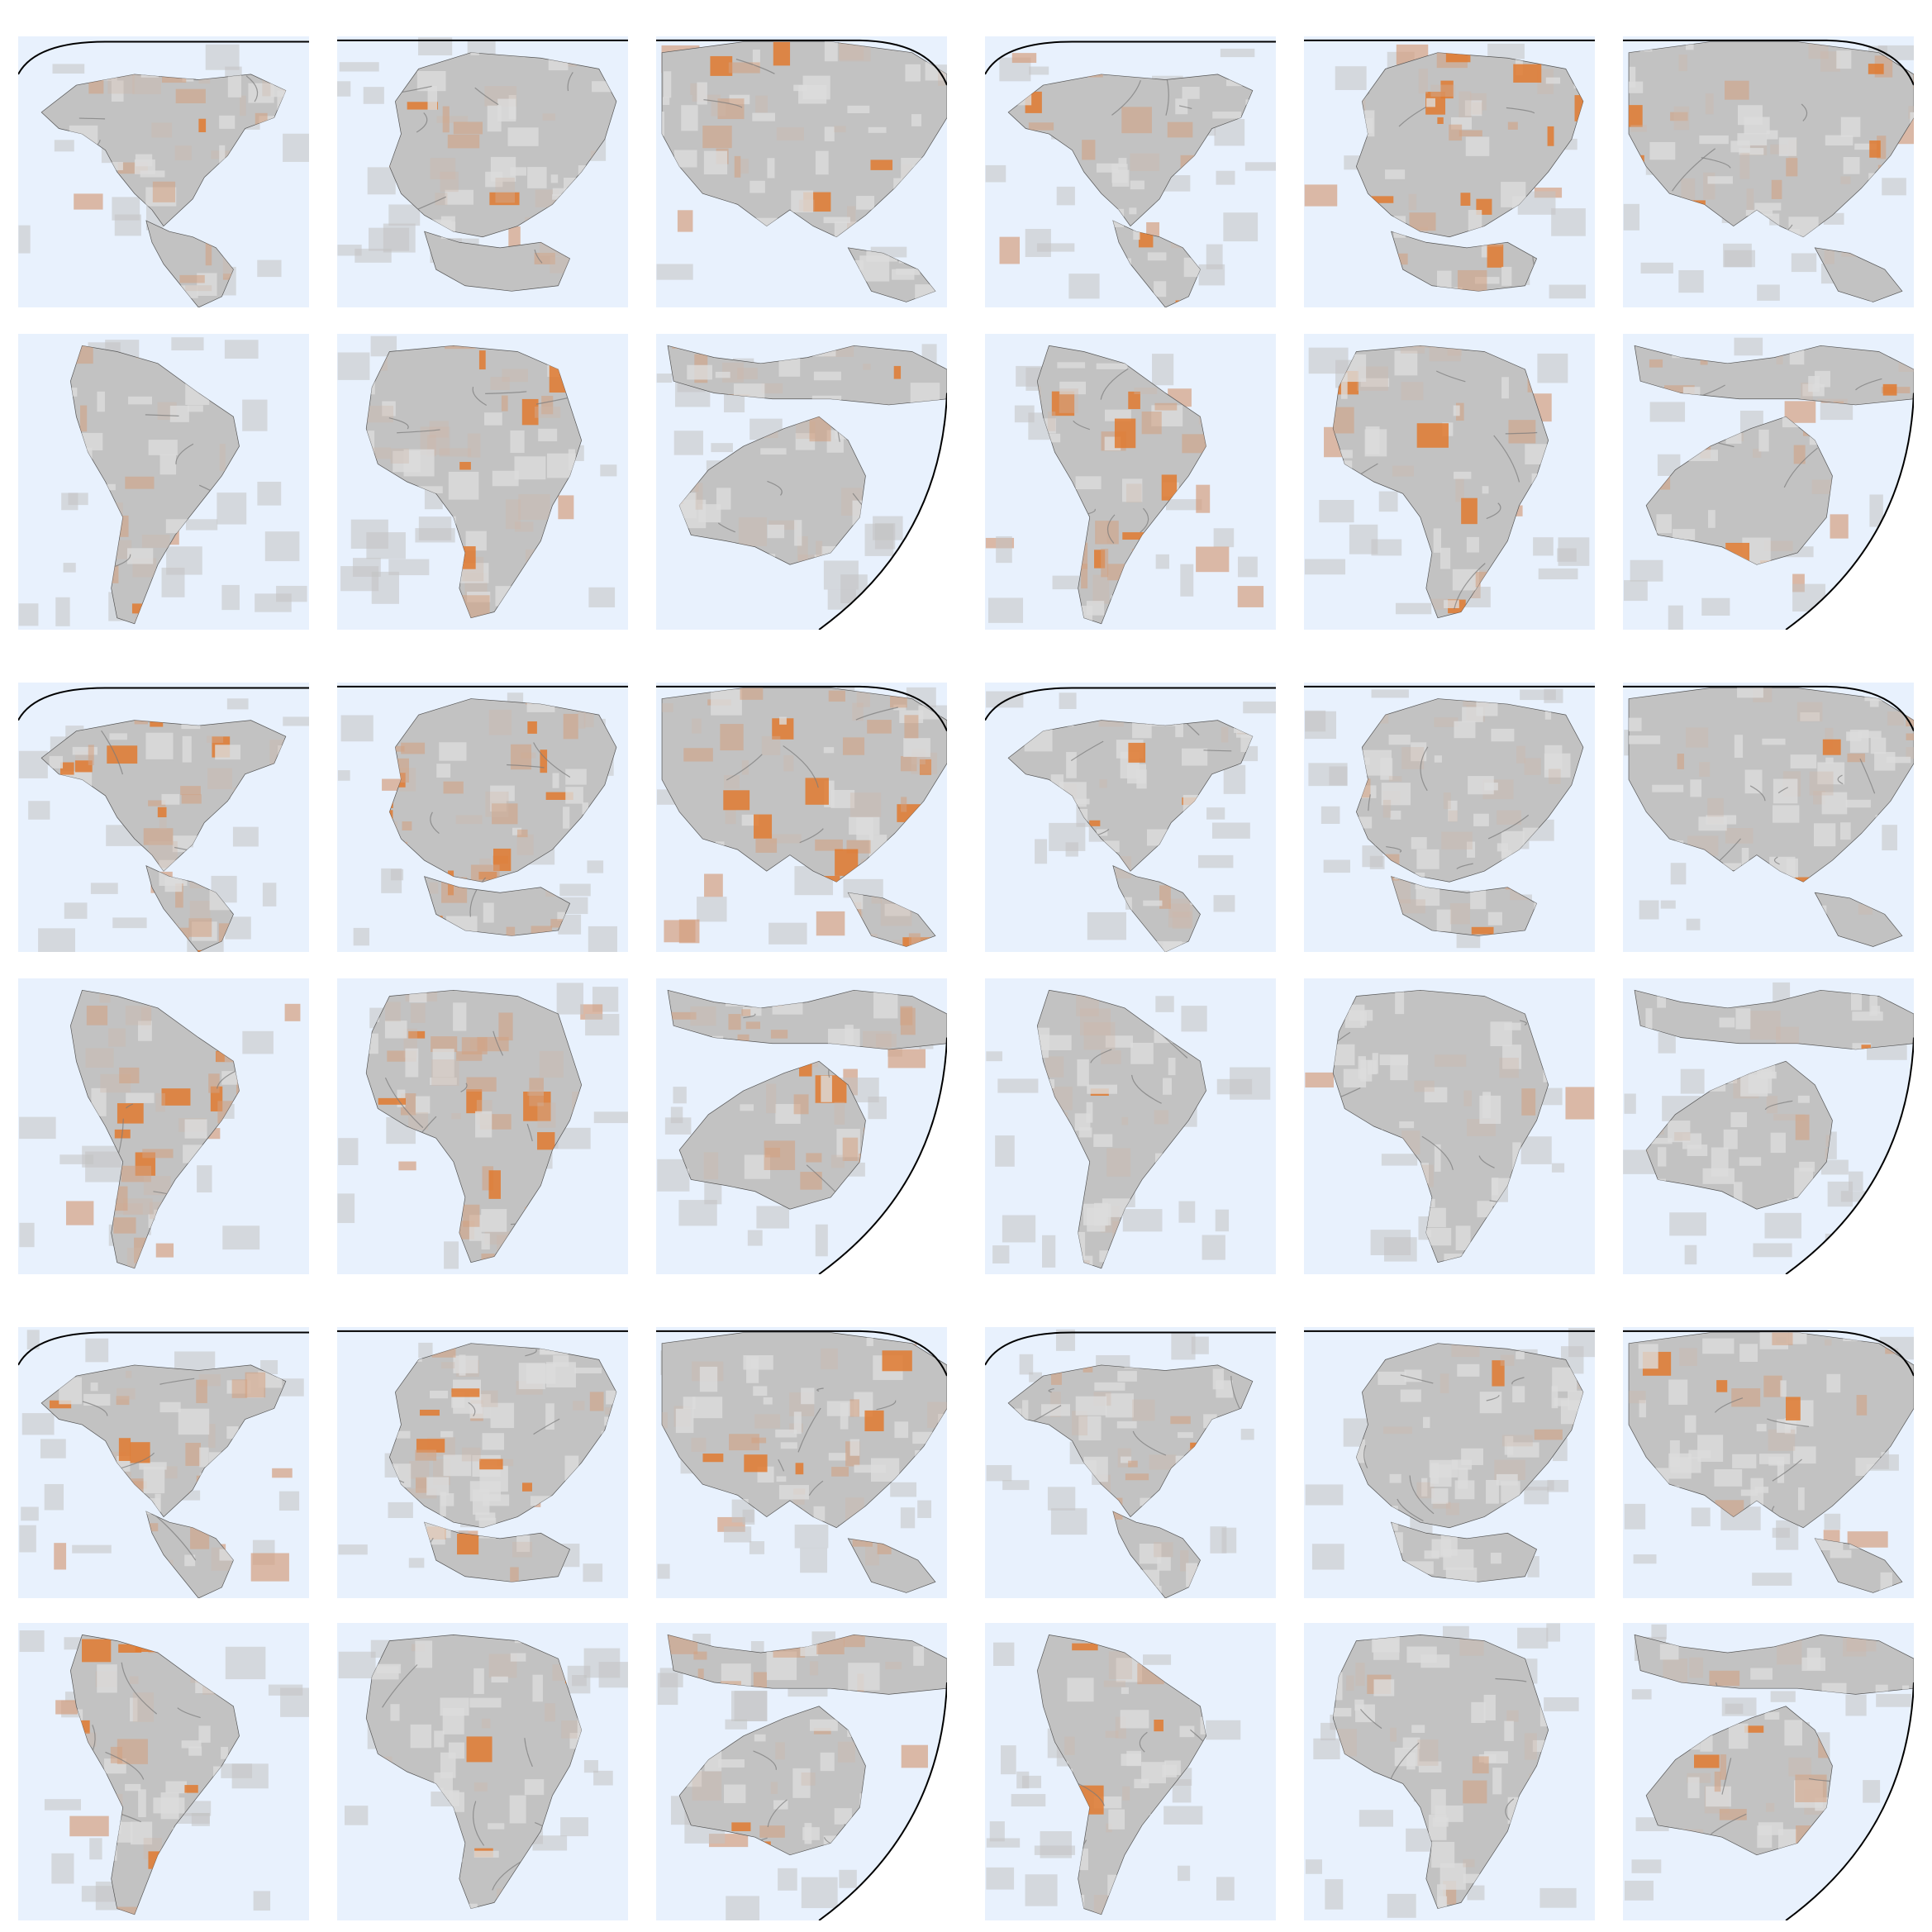 The width and height of the screenshot is (1932, 1932). Describe the element at coordinates (474, 1771) in the screenshot. I see `africa-landmass` at that location.